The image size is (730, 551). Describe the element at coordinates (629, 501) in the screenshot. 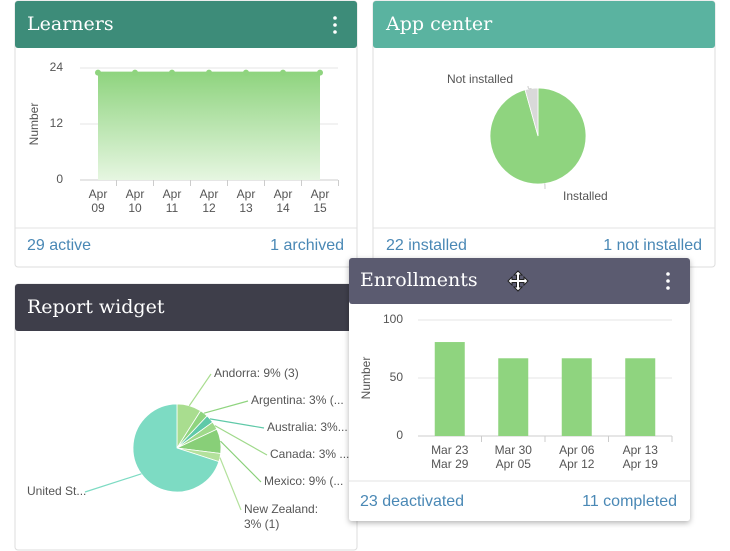

I see `footer-right: 11 completed` at that location.